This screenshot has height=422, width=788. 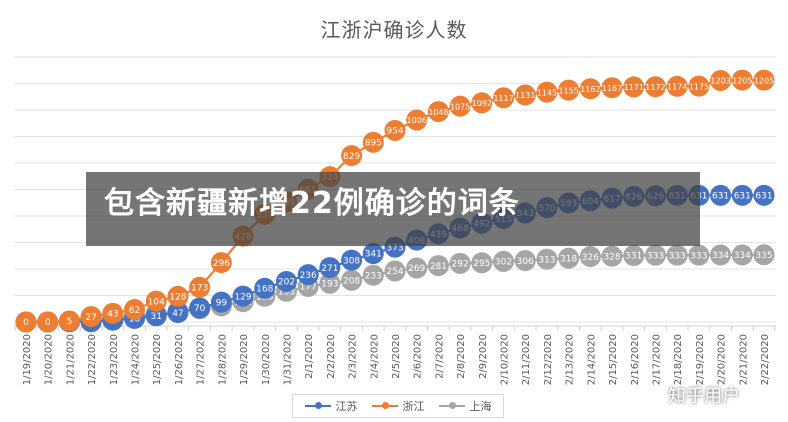 I want to click on data-label: 1117, so click(x=503, y=98).